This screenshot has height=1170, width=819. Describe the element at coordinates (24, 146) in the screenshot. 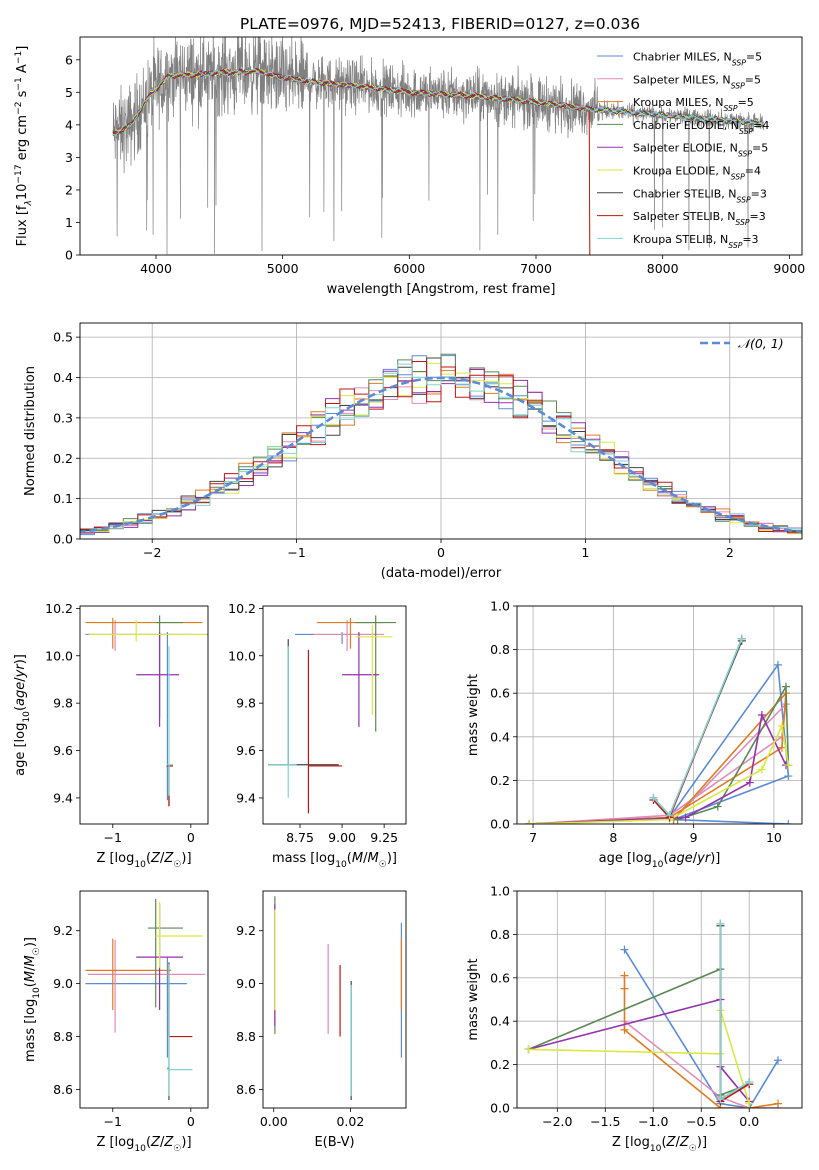

I see `y-axis-label: Flux [fλ10−17 erg cm−2 s−1 A−1]` at that location.